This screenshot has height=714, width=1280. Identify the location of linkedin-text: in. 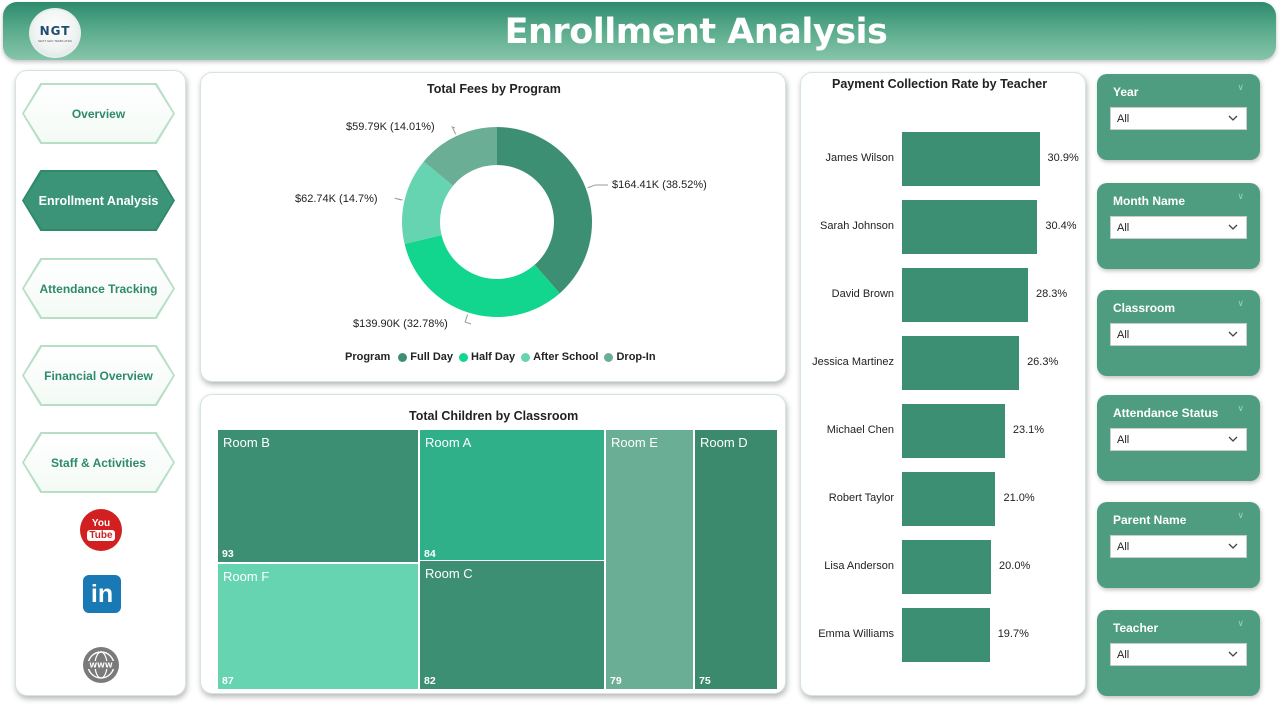
(102, 593).